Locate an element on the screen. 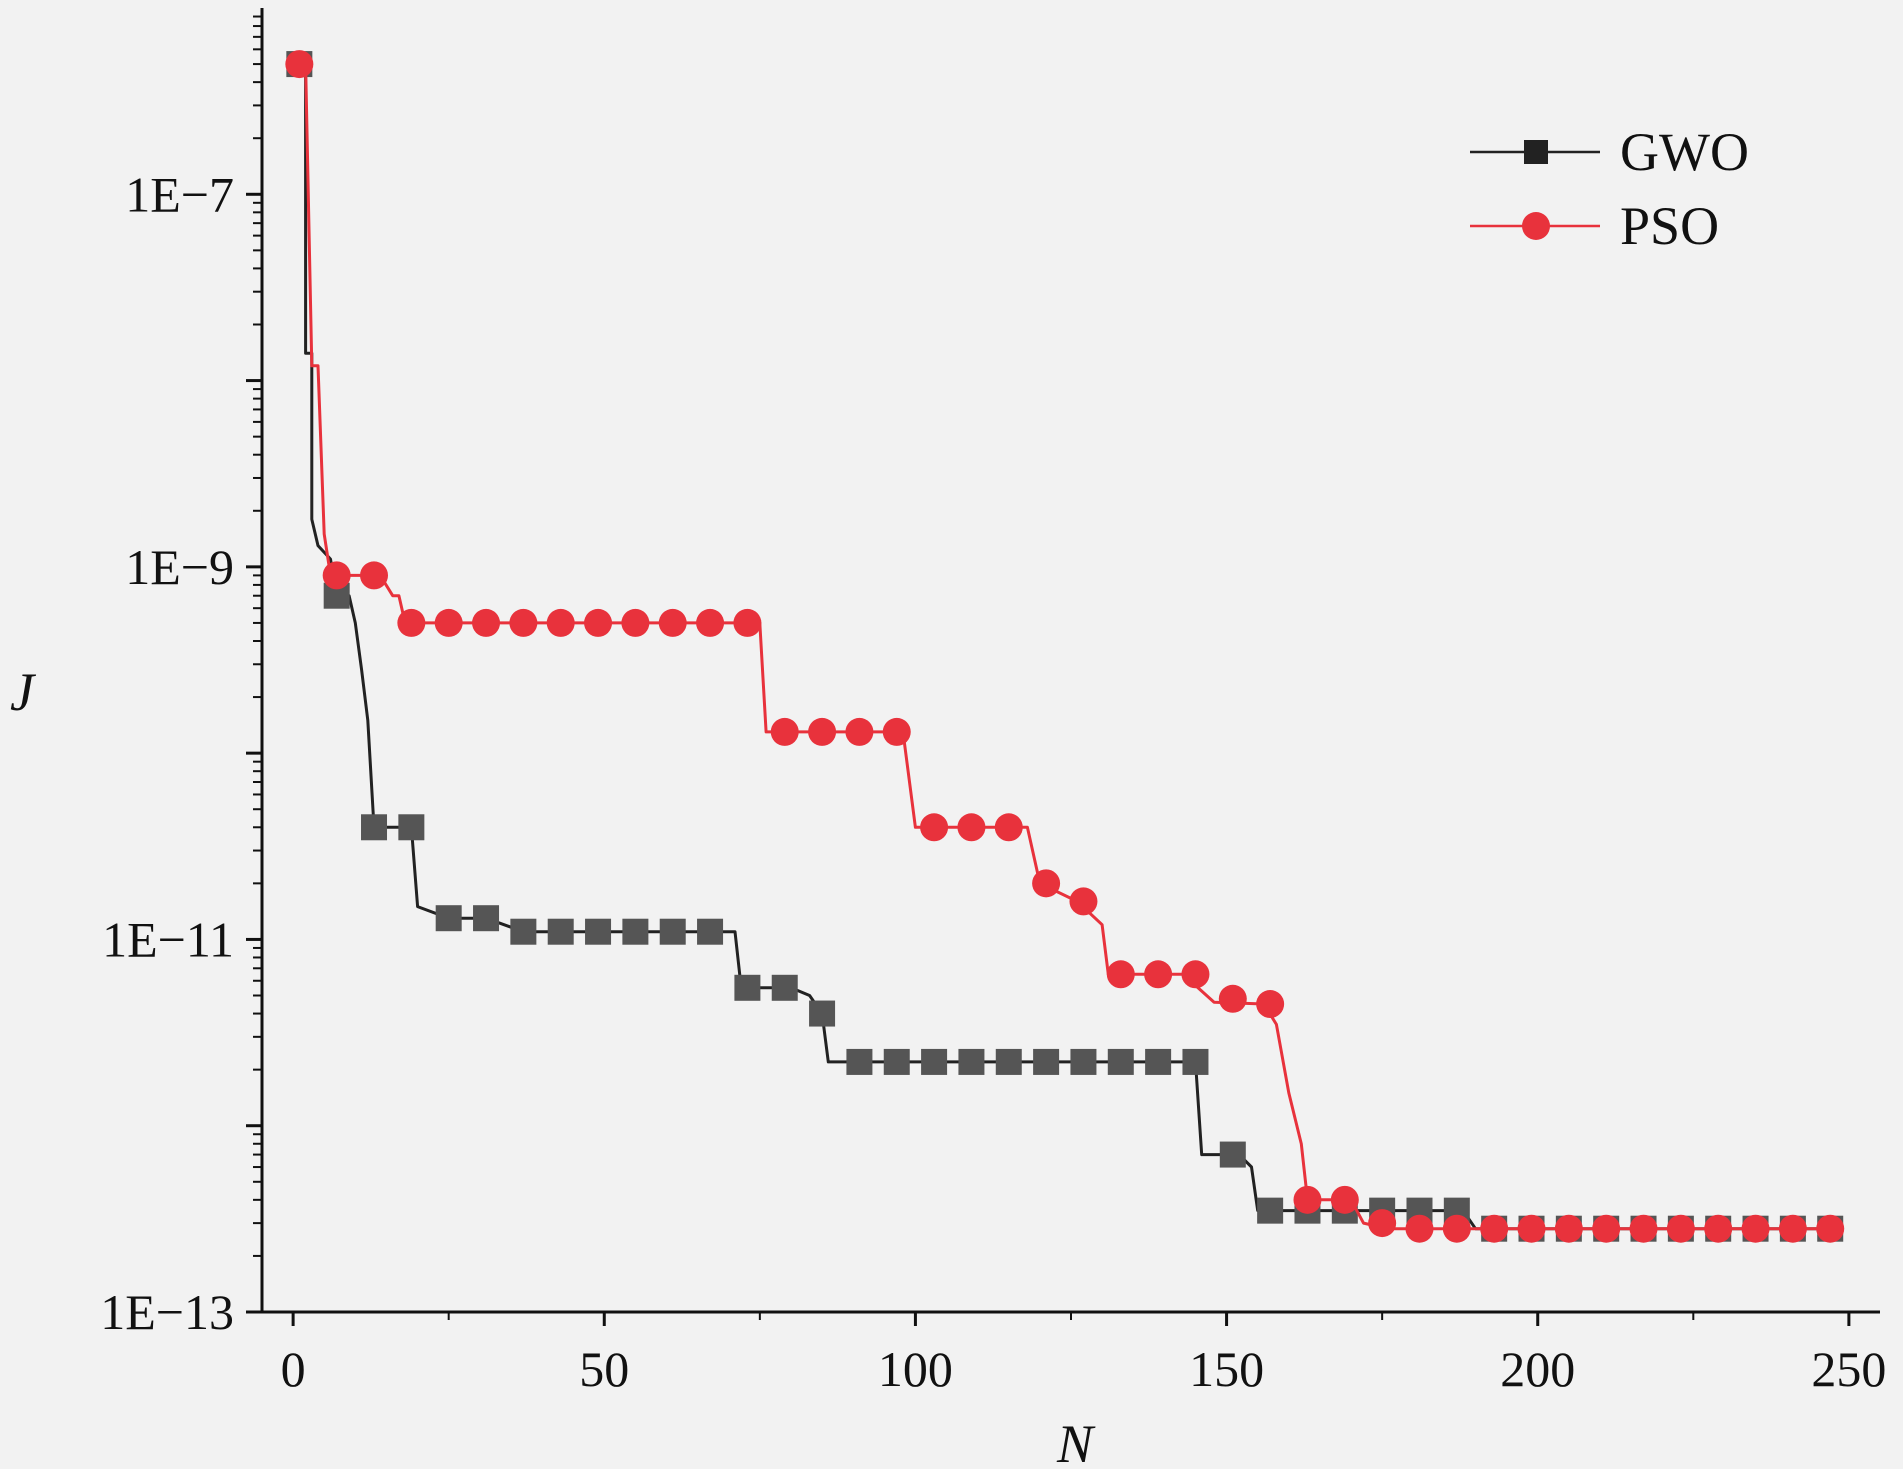 The image size is (1903, 1469). y-tick-label: 1E−11 is located at coordinates (168, 939).